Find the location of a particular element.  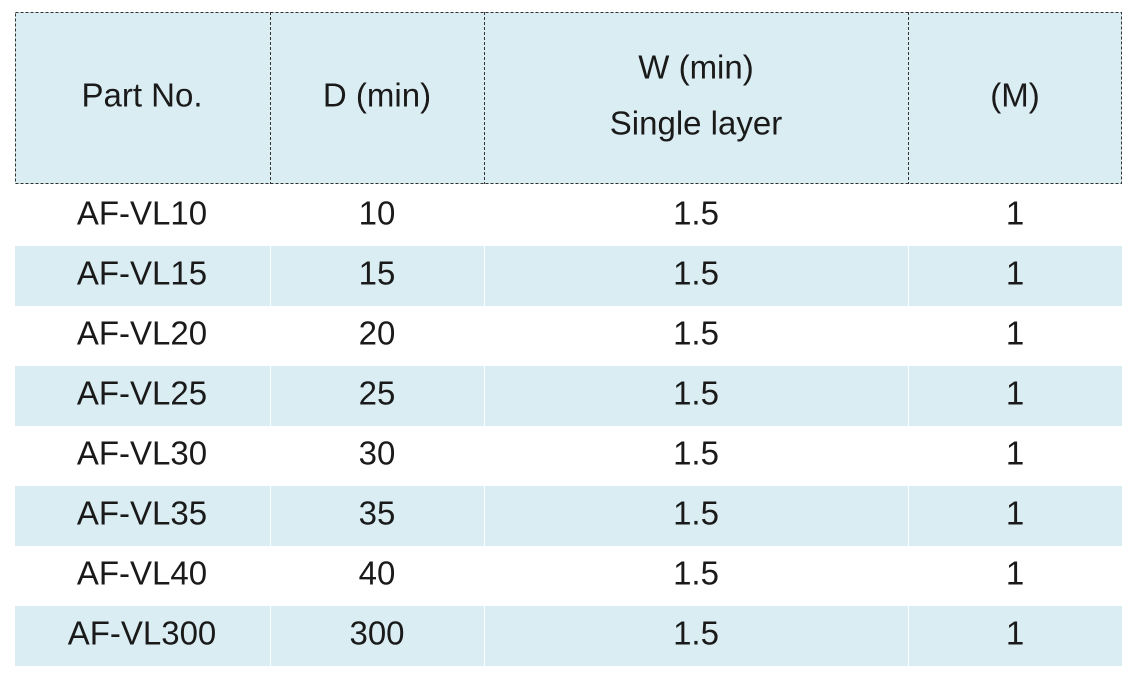

table-cell: 30 is located at coordinates (377, 453).